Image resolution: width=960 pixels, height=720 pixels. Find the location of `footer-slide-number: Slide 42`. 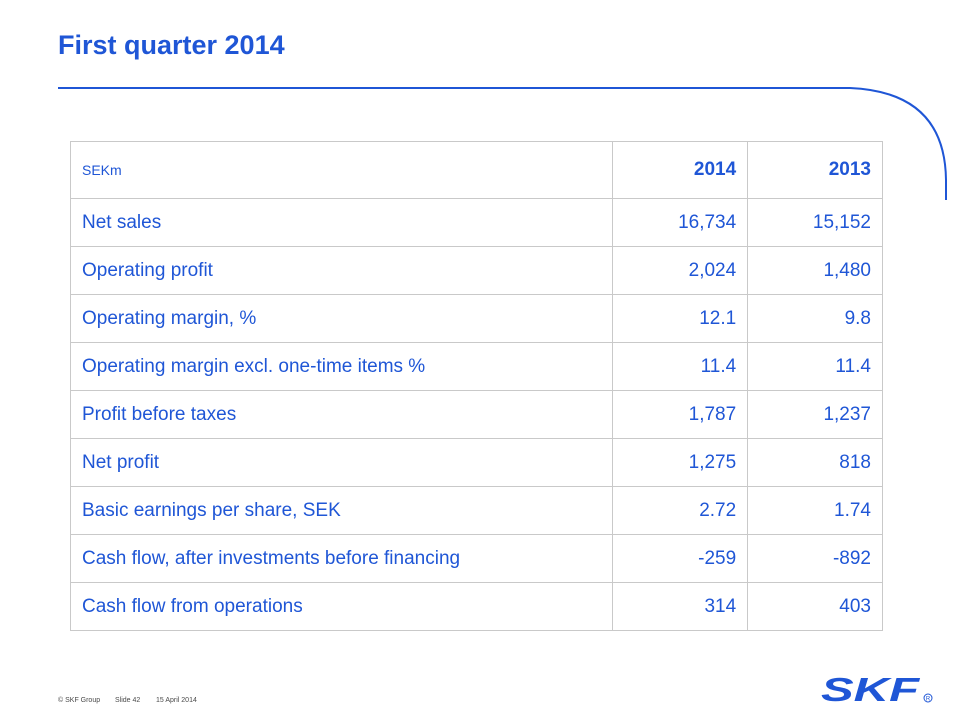

footer-slide-number: Slide 42 is located at coordinates (128, 700).